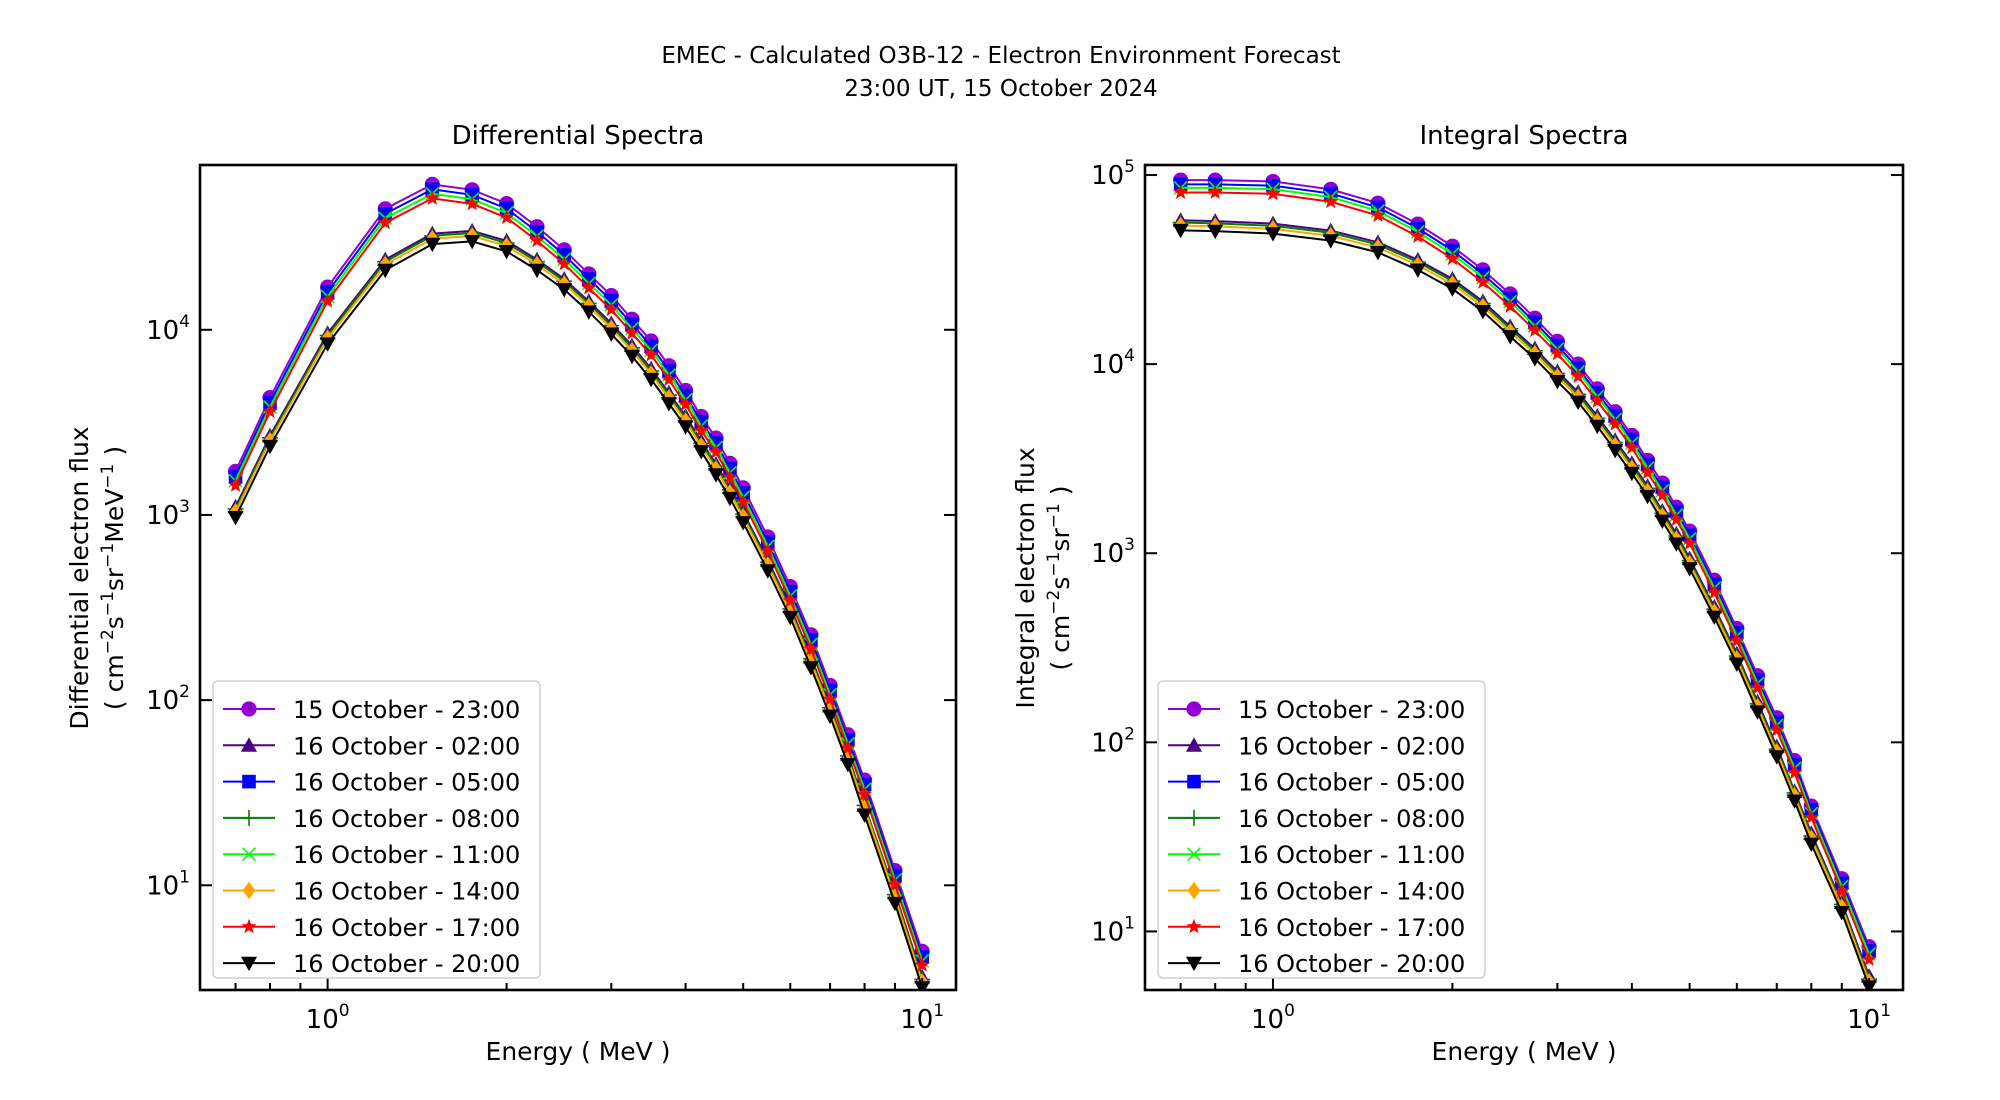  Describe the element at coordinates (406, 855) in the screenshot. I see `legend-label: 16 October - 11:00` at that location.